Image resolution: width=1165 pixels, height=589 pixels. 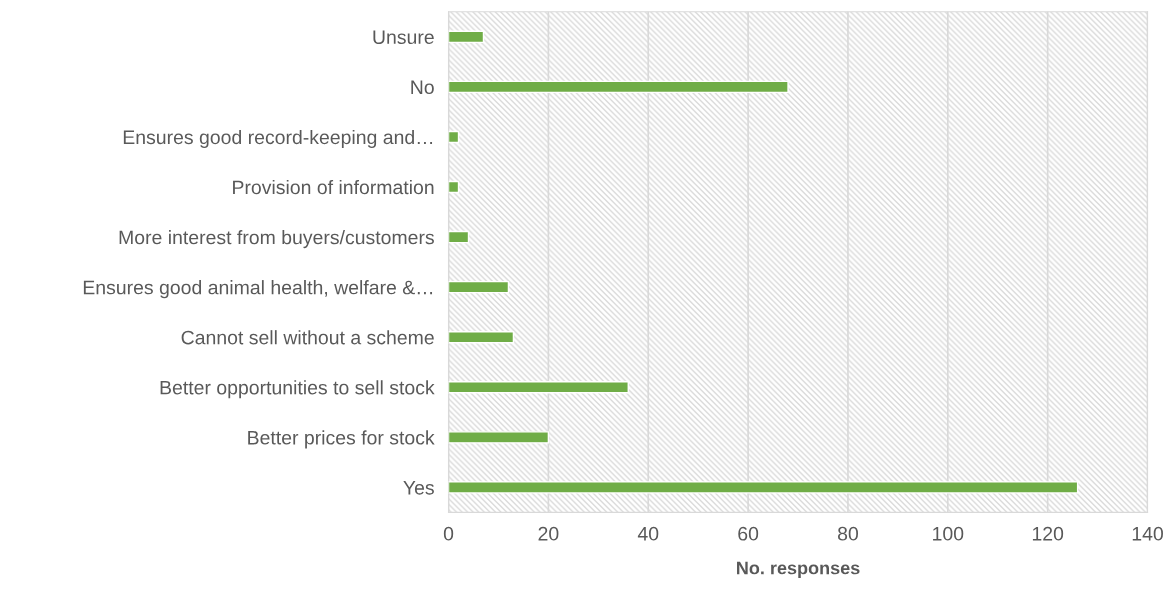 What do you see at coordinates (403, 37) in the screenshot?
I see `y-tick-label: Unsure` at bounding box center [403, 37].